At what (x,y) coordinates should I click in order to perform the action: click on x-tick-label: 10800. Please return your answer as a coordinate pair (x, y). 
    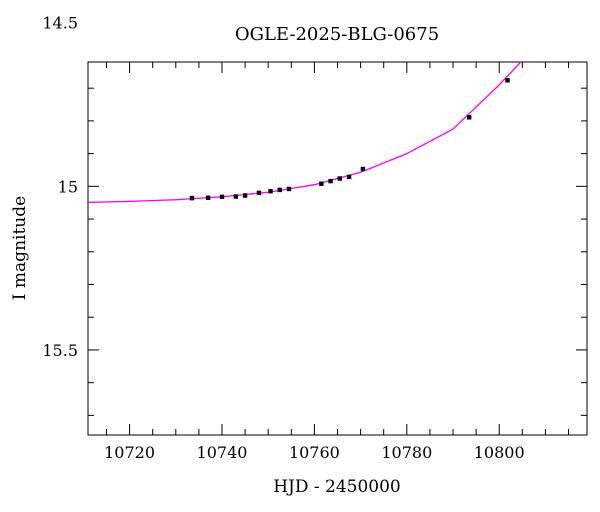
    Looking at the image, I should click on (499, 452).